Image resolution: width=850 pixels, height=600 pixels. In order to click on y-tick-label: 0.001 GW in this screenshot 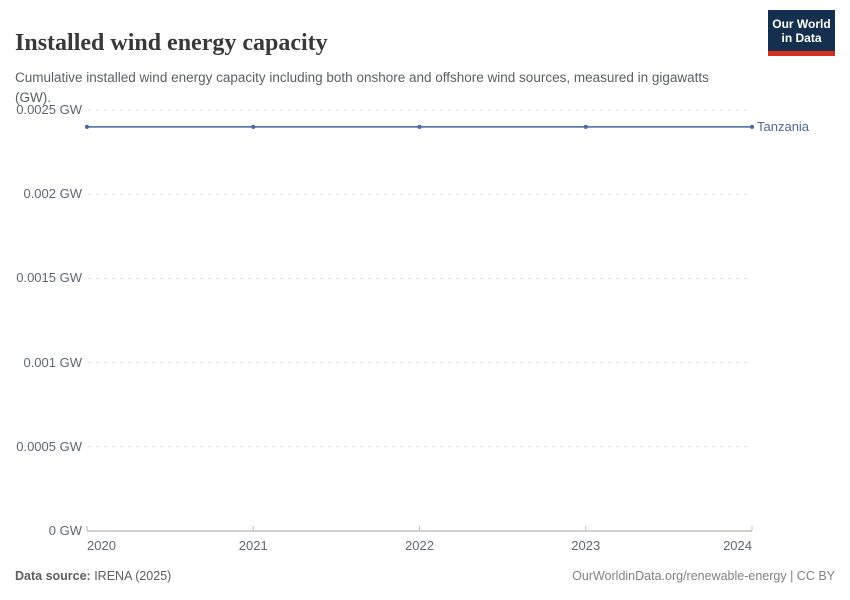, I will do `click(52, 362)`.